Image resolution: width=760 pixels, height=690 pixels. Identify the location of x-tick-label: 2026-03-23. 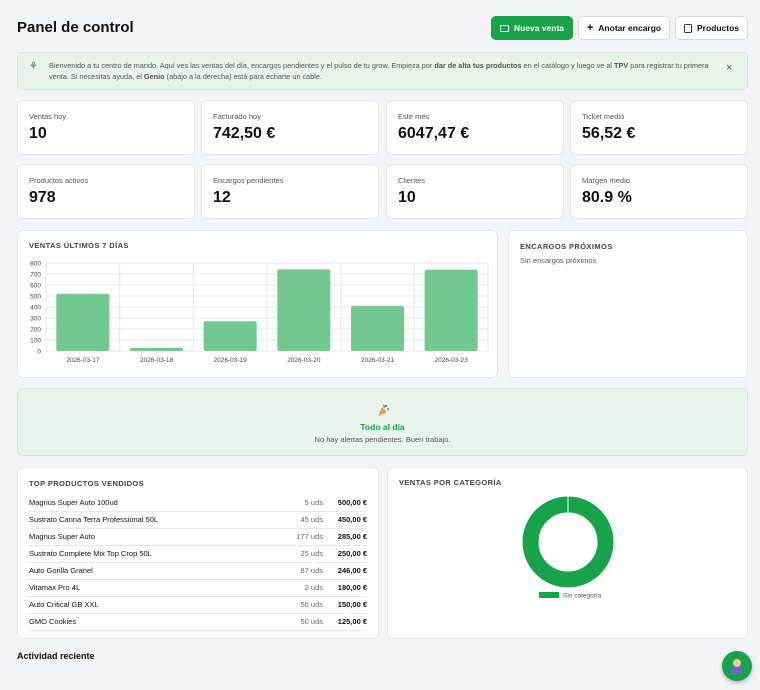
(452, 360).